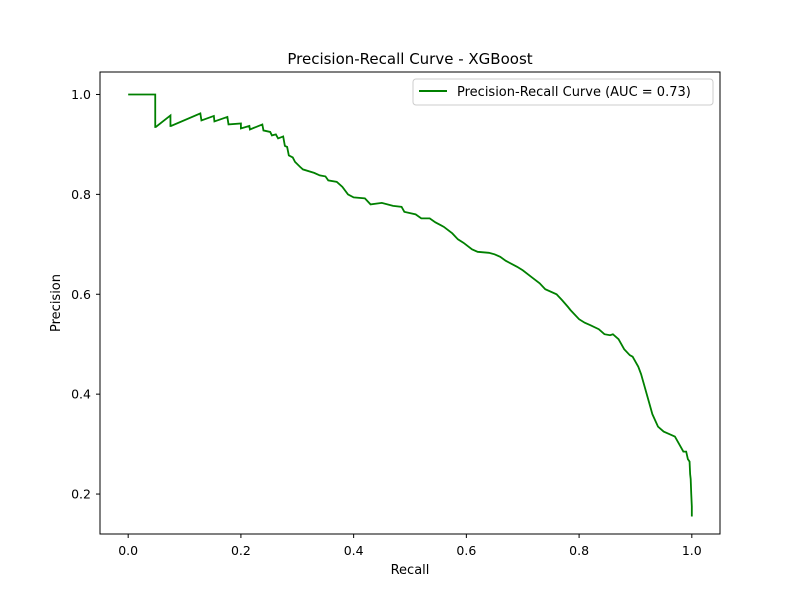  Describe the element at coordinates (81, 494) in the screenshot. I see `y-tick-label: 0.2` at that location.